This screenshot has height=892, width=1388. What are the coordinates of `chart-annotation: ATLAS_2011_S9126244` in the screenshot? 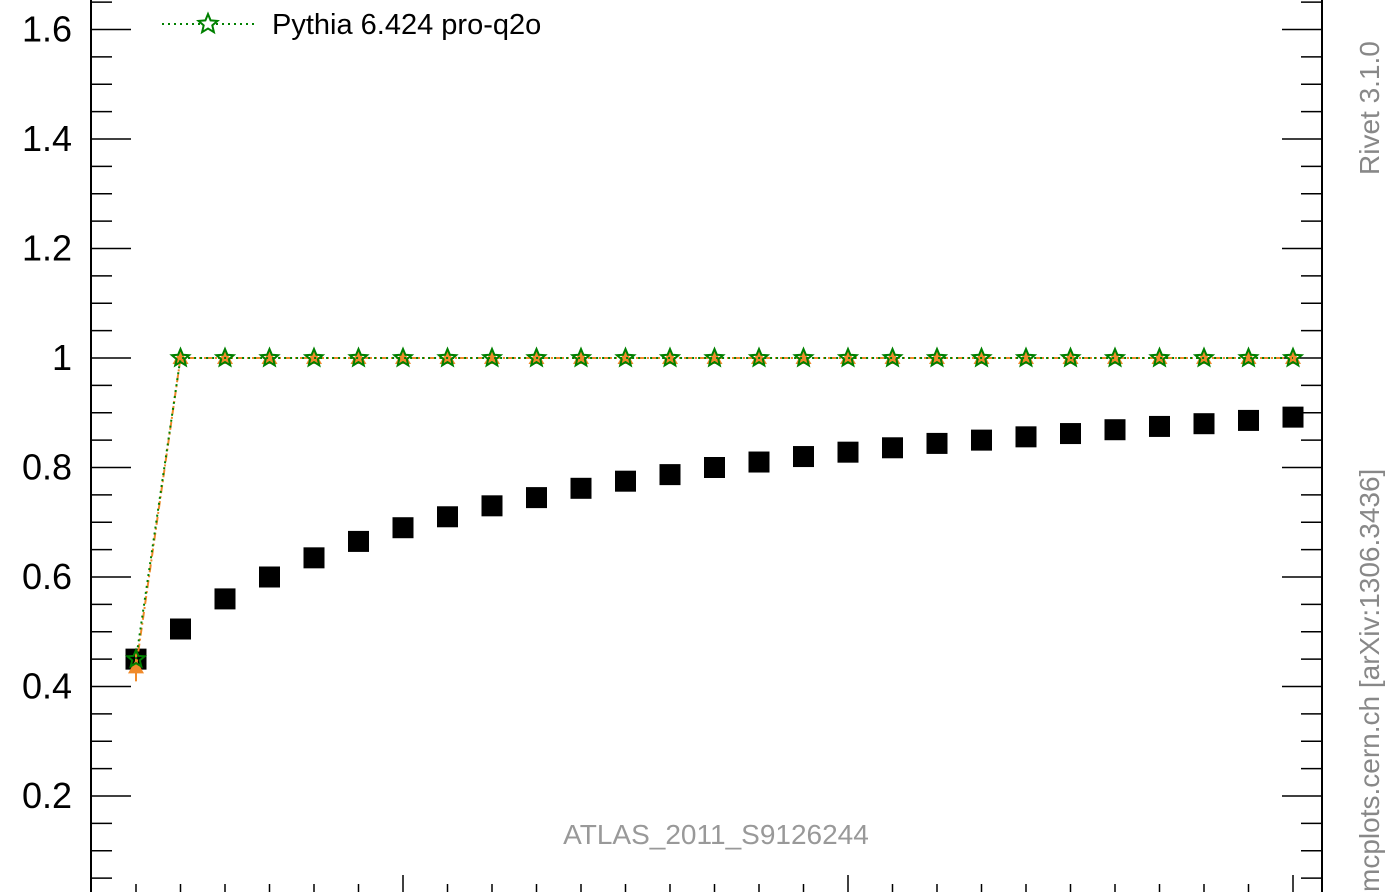 It's located at (716, 834).